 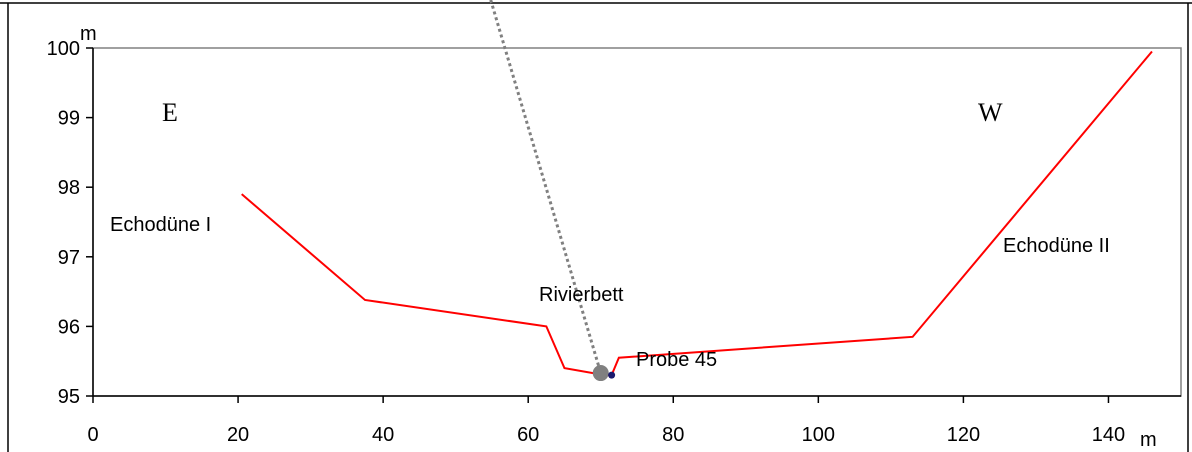 I want to click on y-tick-label: 97, so click(x=69, y=258).